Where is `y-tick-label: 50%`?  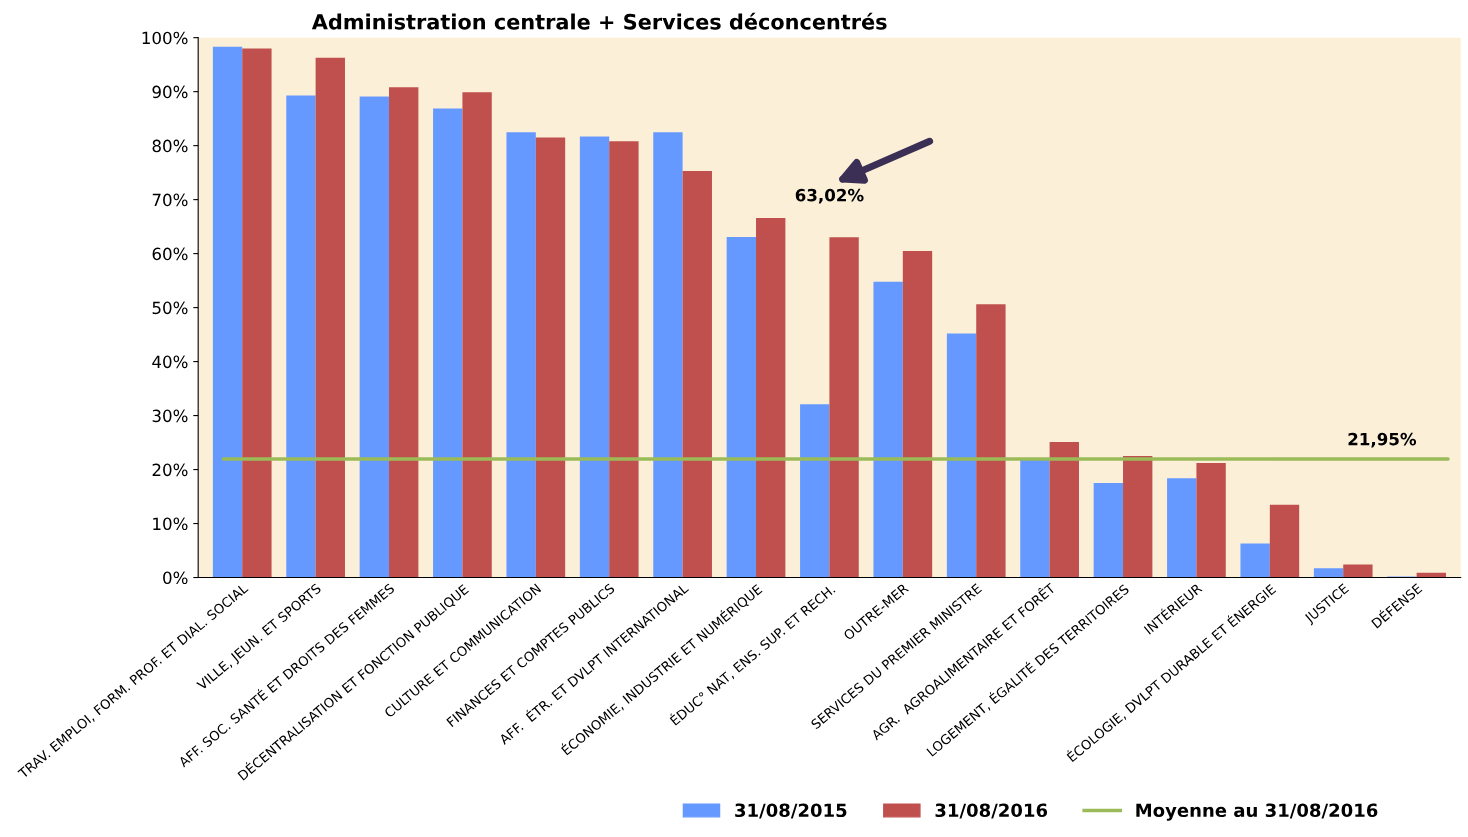
y-tick-label: 50% is located at coordinates (170, 308).